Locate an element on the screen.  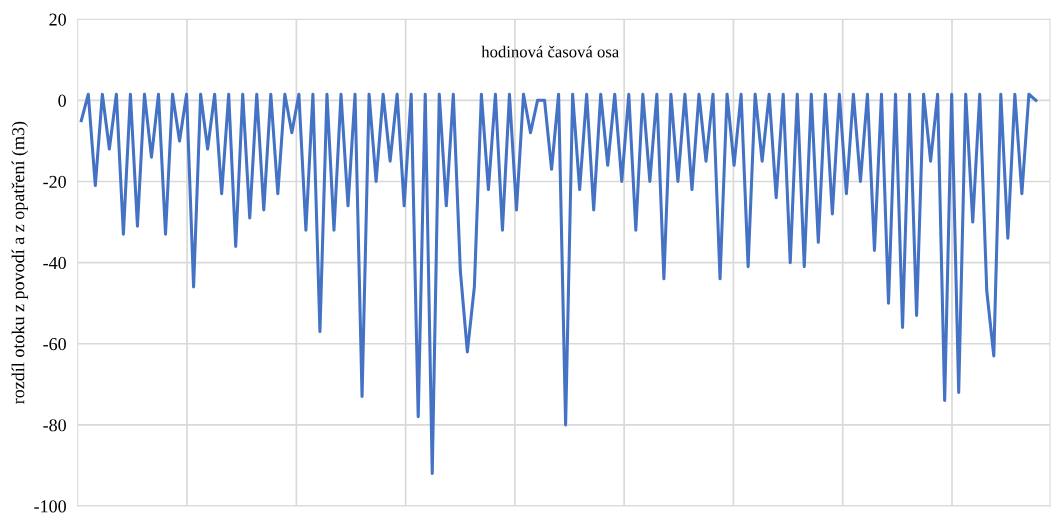
y-axis-title: rozdíl otoku z povodí a z opatření (m3) is located at coordinates (20, 262).